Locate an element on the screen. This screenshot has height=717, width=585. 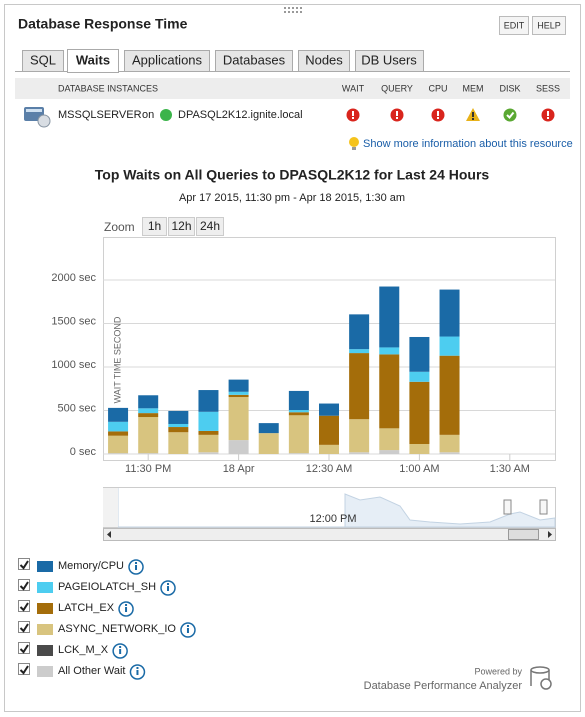
legend-label: LATCH_EX is located at coordinates (86, 608).